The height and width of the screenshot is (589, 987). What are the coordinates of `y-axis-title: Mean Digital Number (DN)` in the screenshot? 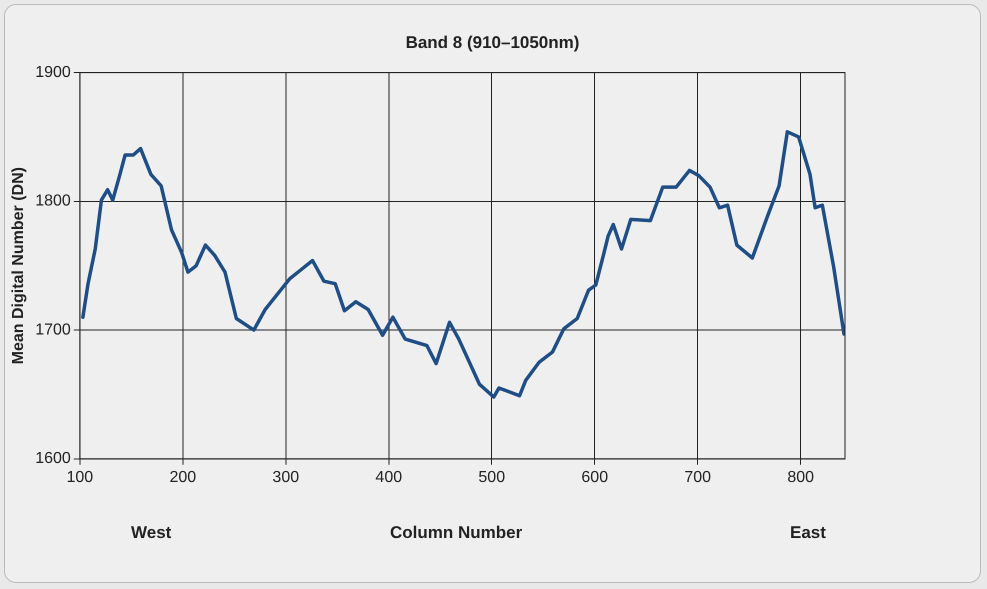 It's located at (19, 265).